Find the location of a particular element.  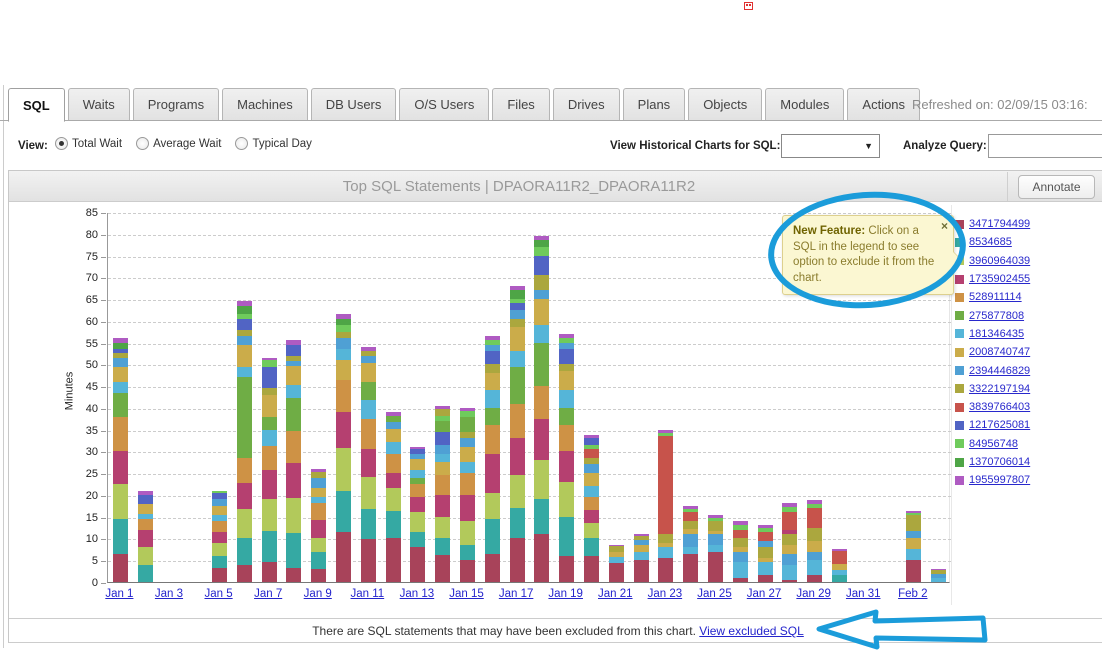

tab-sql: SQL is located at coordinates (36, 105).